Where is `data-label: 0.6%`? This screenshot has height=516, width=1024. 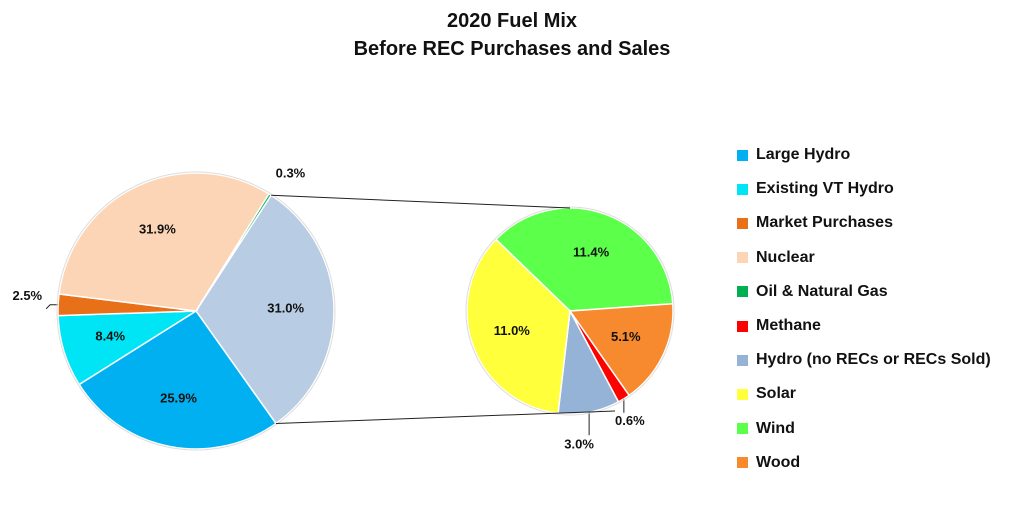
data-label: 0.6% is located at coordinates (630, 420).